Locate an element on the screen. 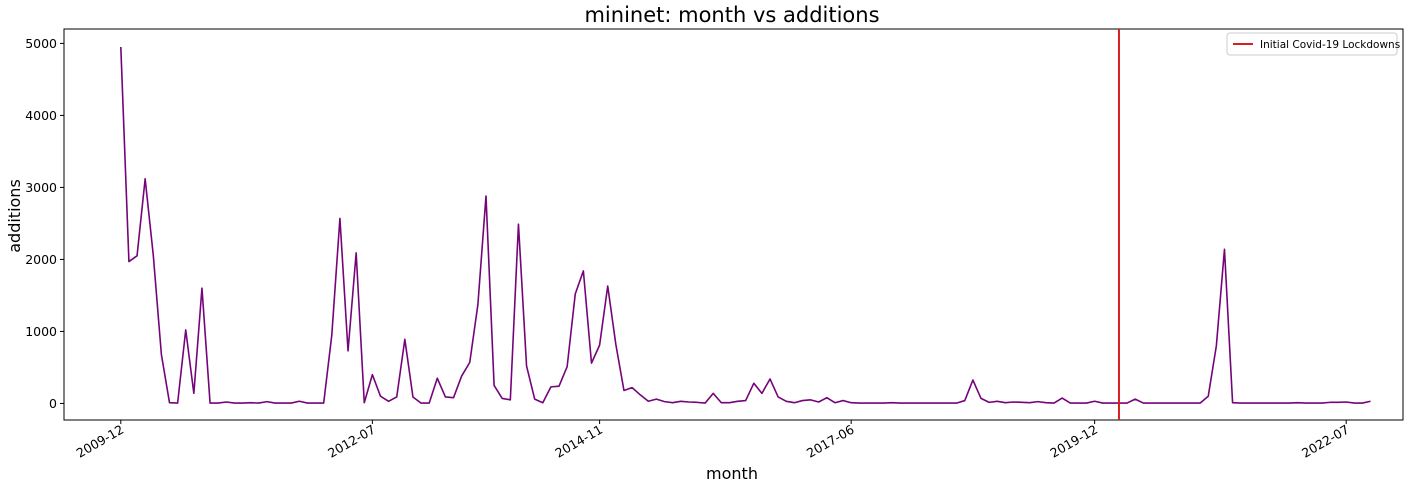 The width and height of the screenshot is (1410, 489). y-tick-label: 3000 is located at coordinates (41, 187).